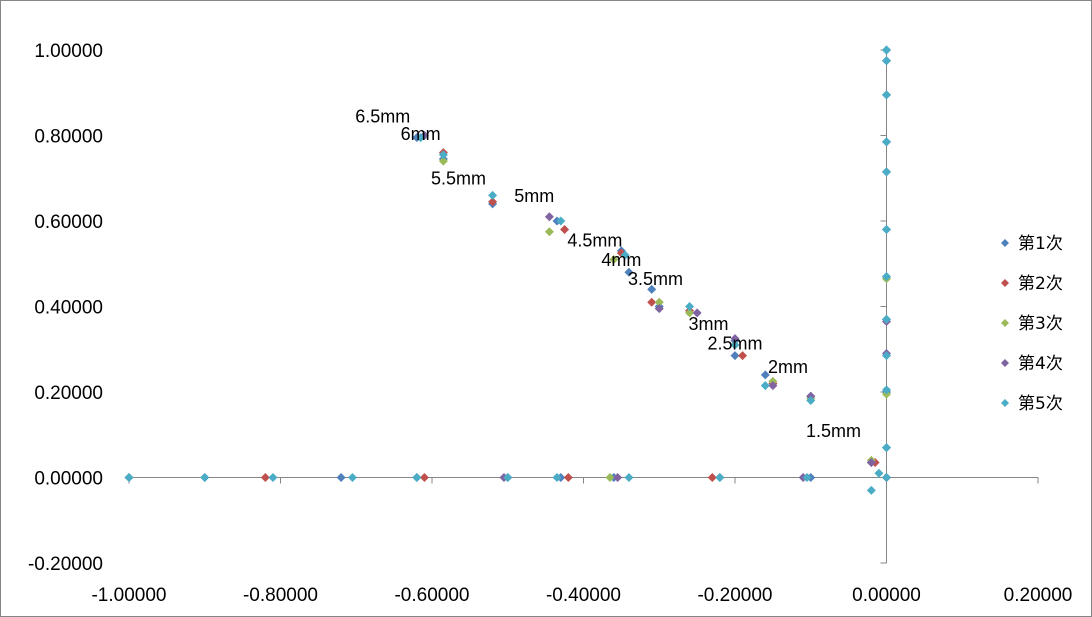  What do you see at coordinates (583, 595) in the screenshot?
I see `x-tick-label: -0.40000` at bounding box center [583, 595].